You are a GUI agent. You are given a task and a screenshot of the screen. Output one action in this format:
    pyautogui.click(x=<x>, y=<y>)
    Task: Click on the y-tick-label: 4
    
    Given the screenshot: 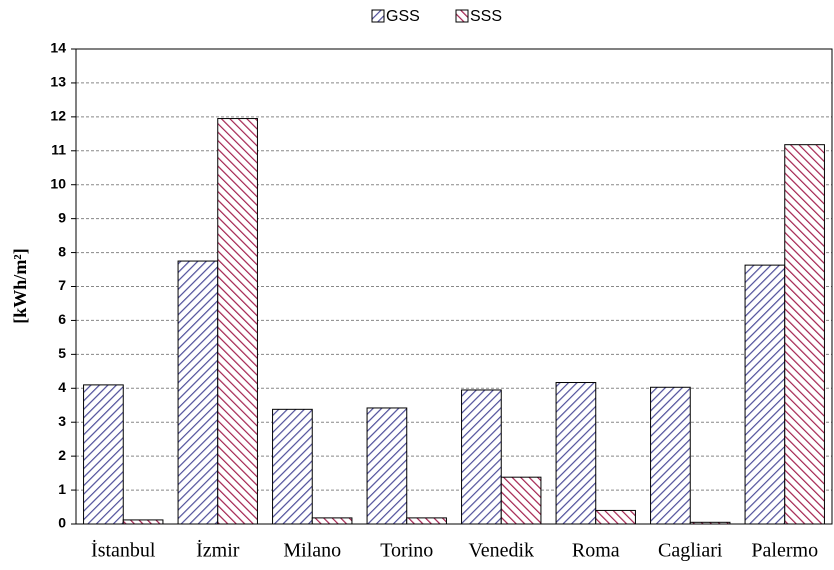 What is the action you would take?
    pyautogui.click(x=62, y=387)
    